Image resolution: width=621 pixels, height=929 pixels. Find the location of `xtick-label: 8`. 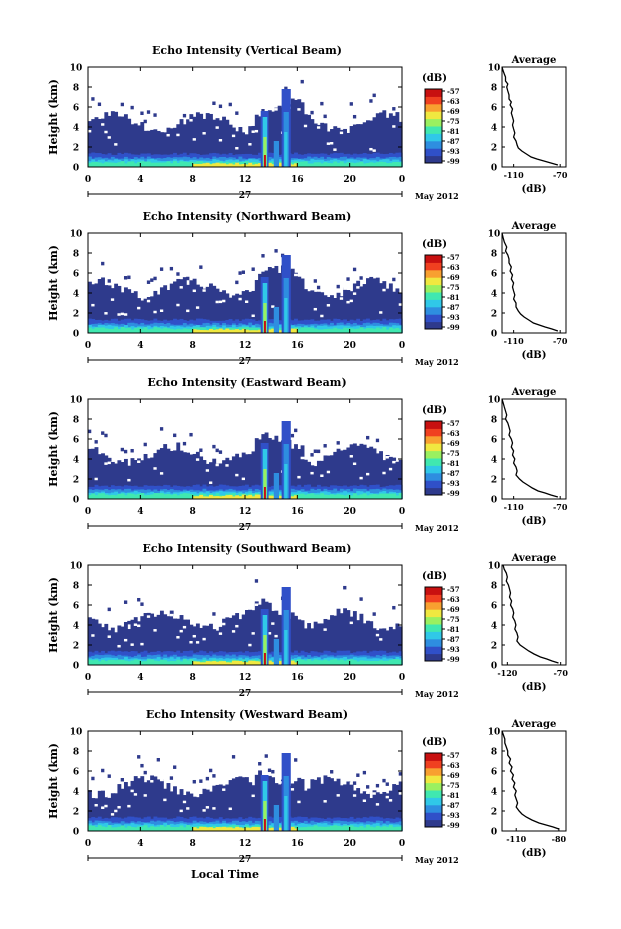

xtick-label: 8 is located at coordinates (193, 844).